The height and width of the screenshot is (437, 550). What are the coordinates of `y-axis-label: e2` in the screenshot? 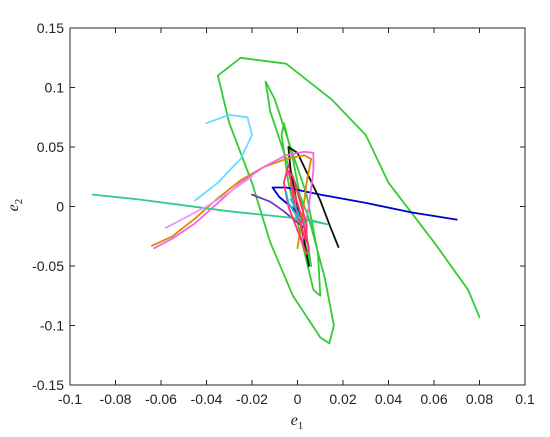 It's located at (15, 205).